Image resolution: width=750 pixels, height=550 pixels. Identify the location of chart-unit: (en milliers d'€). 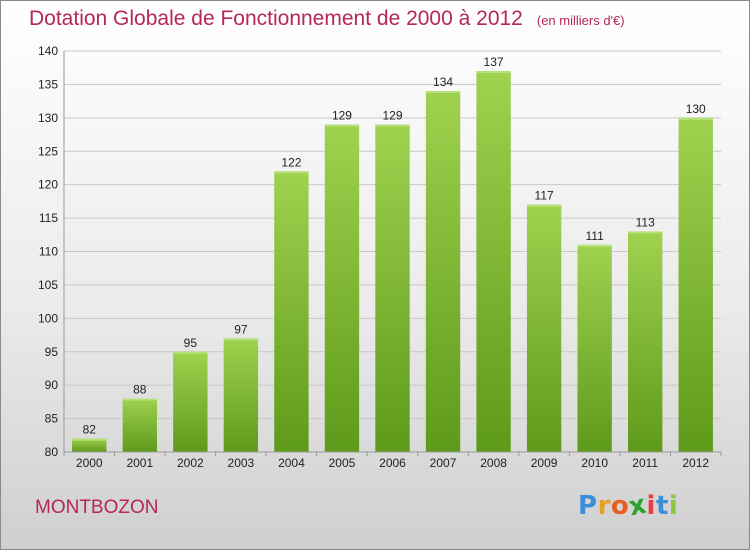
(580, 20).